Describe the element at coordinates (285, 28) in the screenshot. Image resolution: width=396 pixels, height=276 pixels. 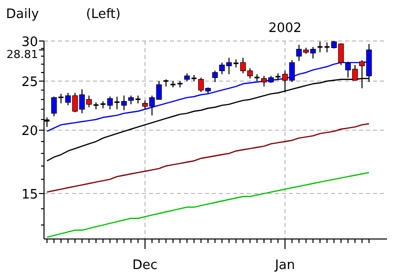
I see `text: 2002` at that location.